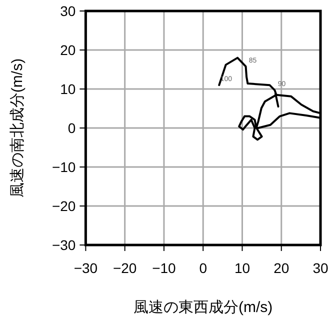 The width and height of the screenshot is (331, 318). I want to click on y-axis-title: 風速の南北成分(m/s), so click(17, 128).